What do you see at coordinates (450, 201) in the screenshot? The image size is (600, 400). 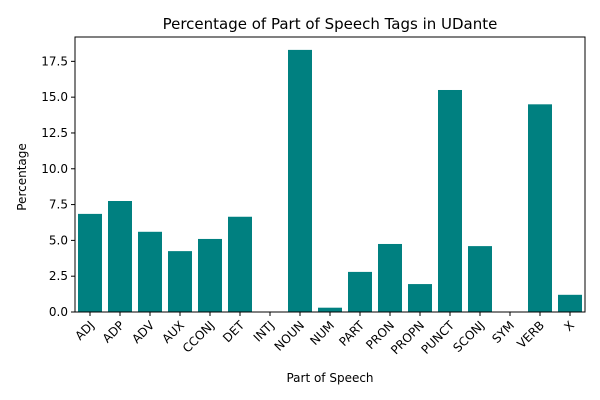 I see `bar-punct` at bounding box center [450, 201].